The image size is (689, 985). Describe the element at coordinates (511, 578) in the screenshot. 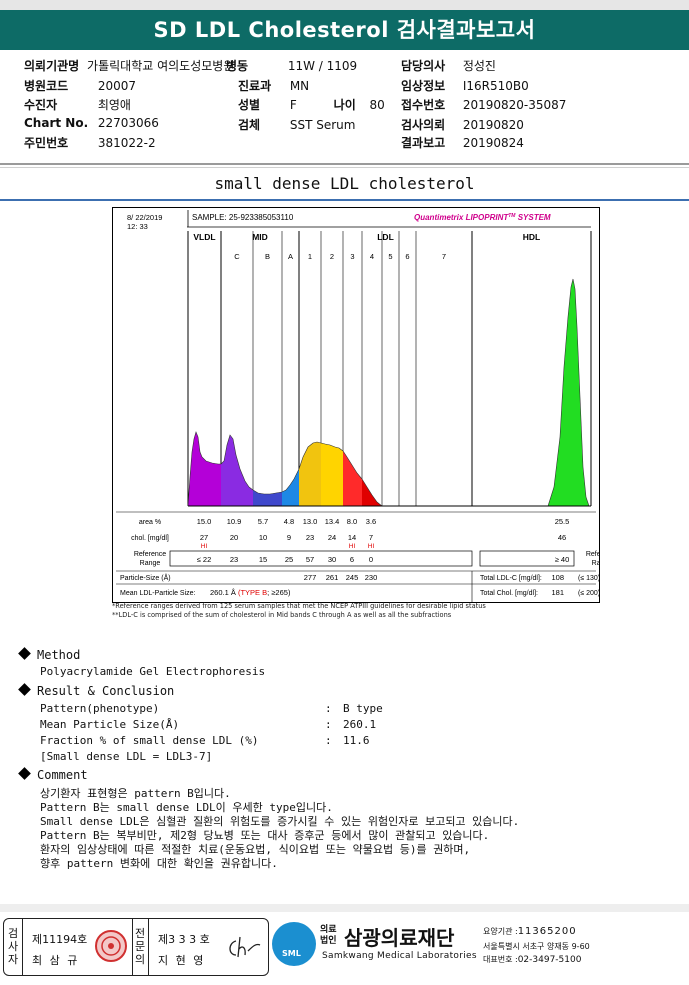

I see `row-label-ldlc: Total LDL-C [mg/dl]:` at that location.